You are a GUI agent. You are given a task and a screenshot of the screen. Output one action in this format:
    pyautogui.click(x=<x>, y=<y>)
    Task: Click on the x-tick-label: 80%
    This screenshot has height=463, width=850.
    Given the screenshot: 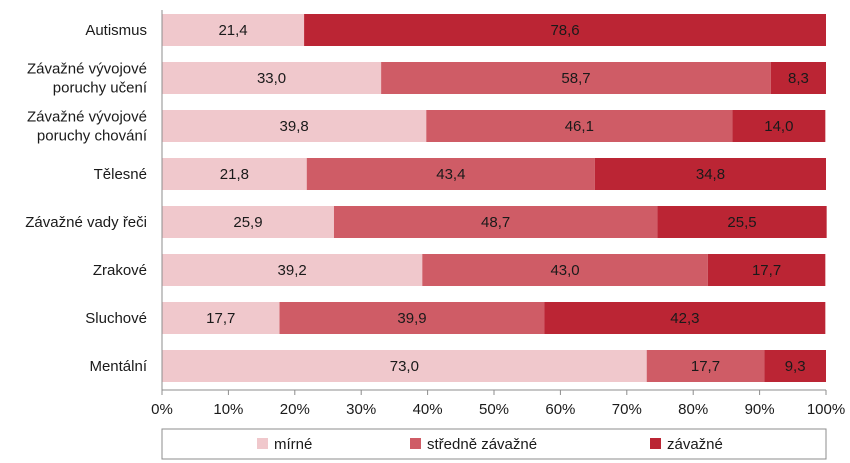 What is the action you would take?
    pyautogui.click(x=693, y=409)
    